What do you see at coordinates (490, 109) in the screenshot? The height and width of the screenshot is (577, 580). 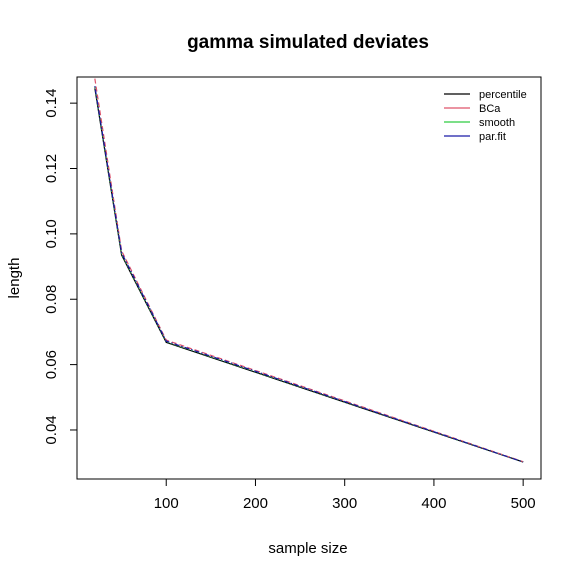 I see `legend-label-bca: BCa` at bounding box center [490, 109].